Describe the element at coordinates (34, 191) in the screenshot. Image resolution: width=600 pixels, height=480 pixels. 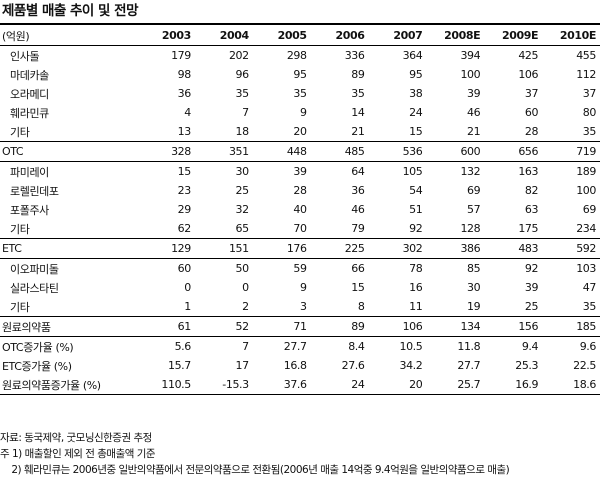
I see `row-label: 로렐린데포` at that location.